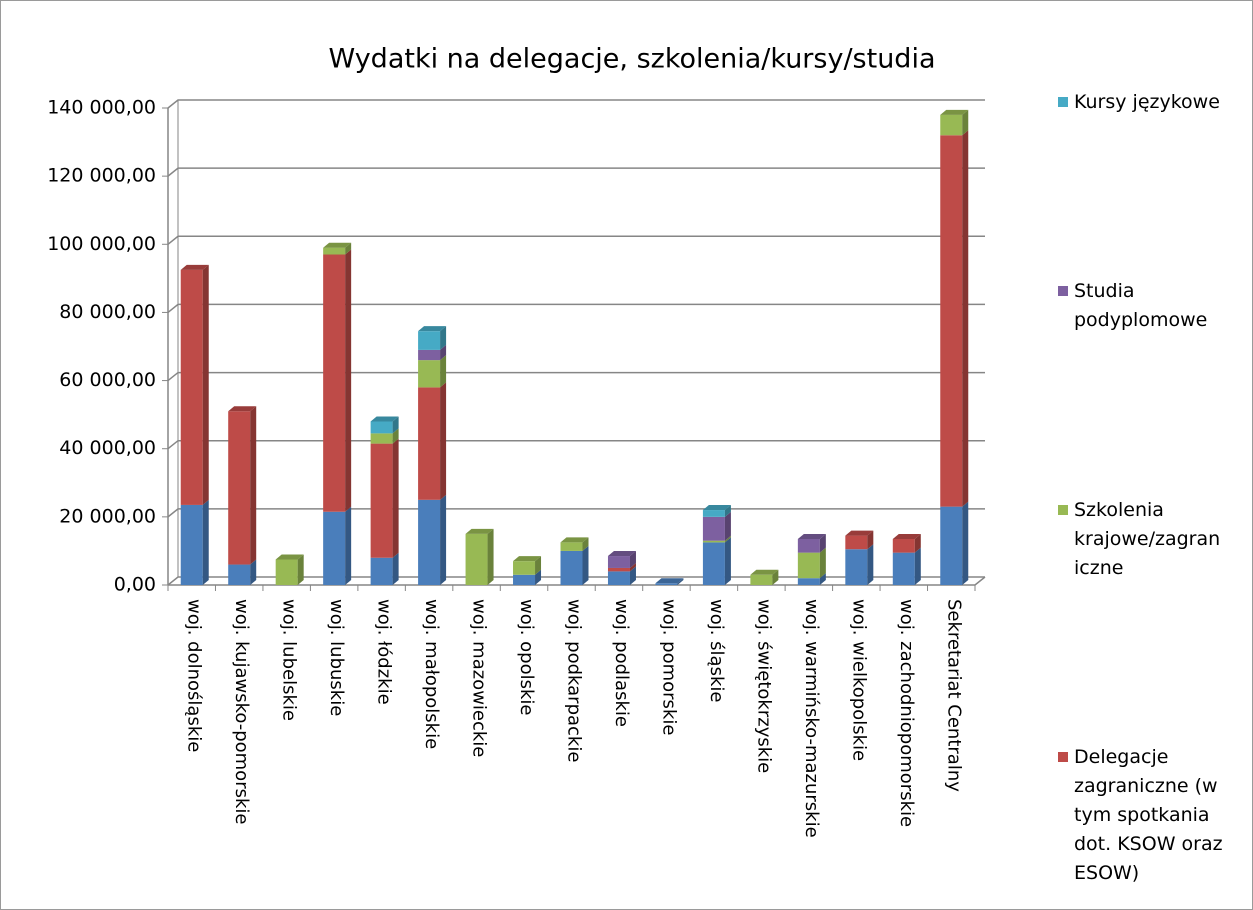  Describe the element at coordinates (811, 718) in the screenshot. I see `x-tick-label: woj. warmińsko-mazurskie` at that location.